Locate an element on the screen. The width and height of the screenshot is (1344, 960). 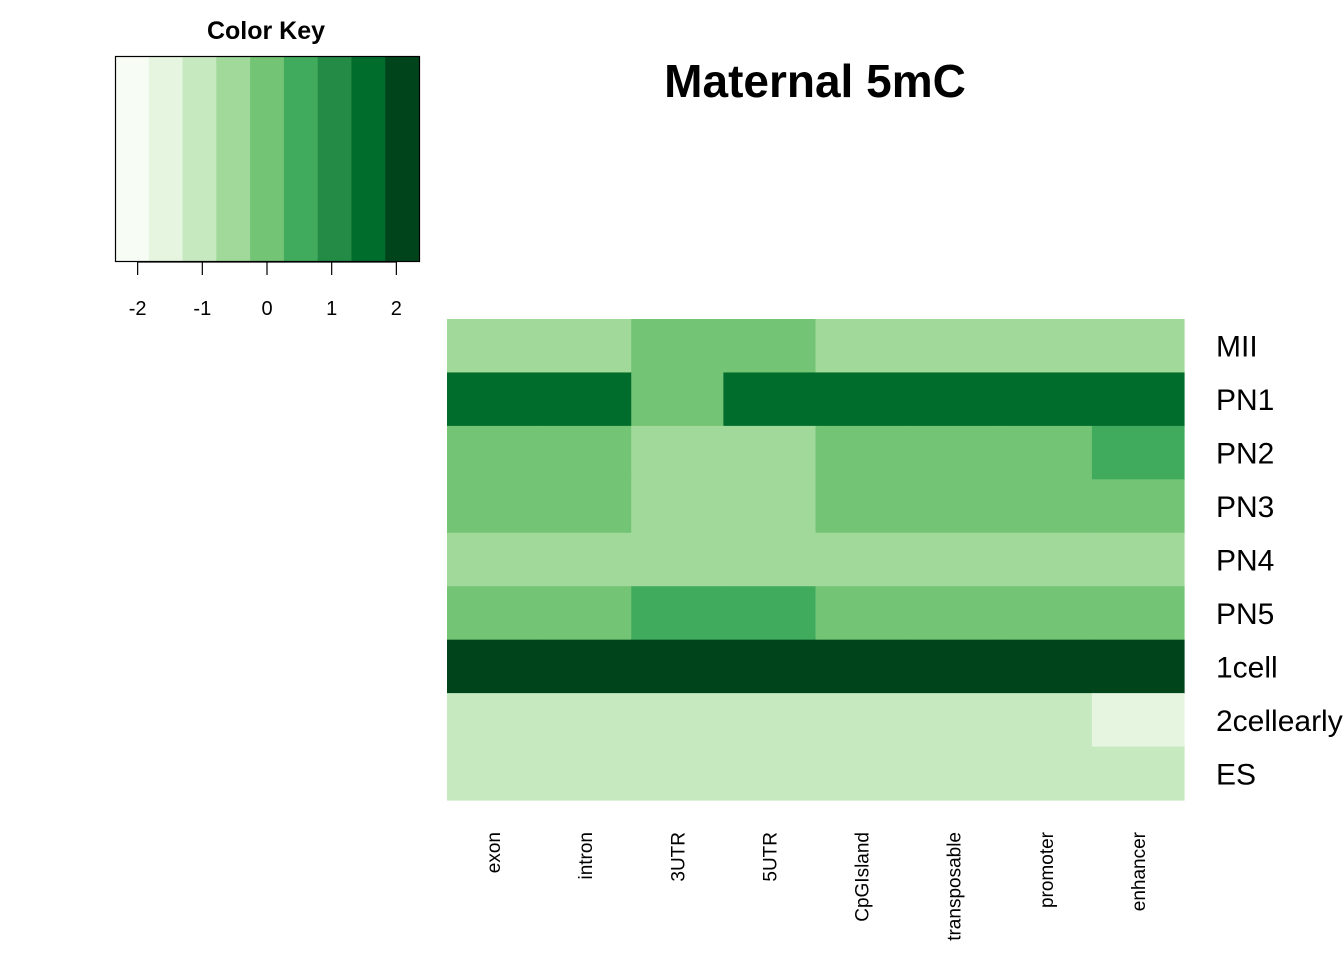
column-label: promoter is located at coordinates (1047, 869).